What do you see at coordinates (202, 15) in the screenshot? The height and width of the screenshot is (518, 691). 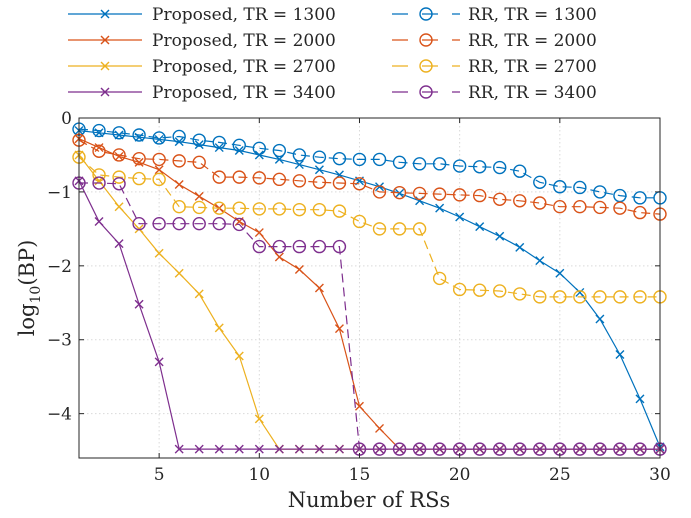 I see `legend-entry: Proposed, TR = 1300` at bounding box center [202, 15].